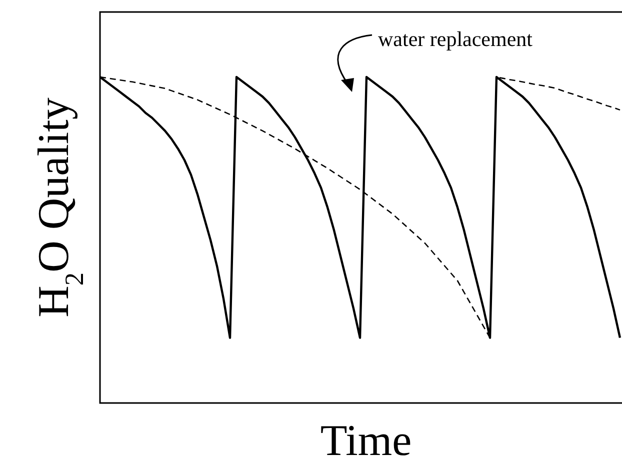 Image resolution: width=622 pixels, height=468 pixels. What do you see at coordinates (366, 440) in the screenshot?
I see `x-axis-title: Time` at bounding box center [366, 440].